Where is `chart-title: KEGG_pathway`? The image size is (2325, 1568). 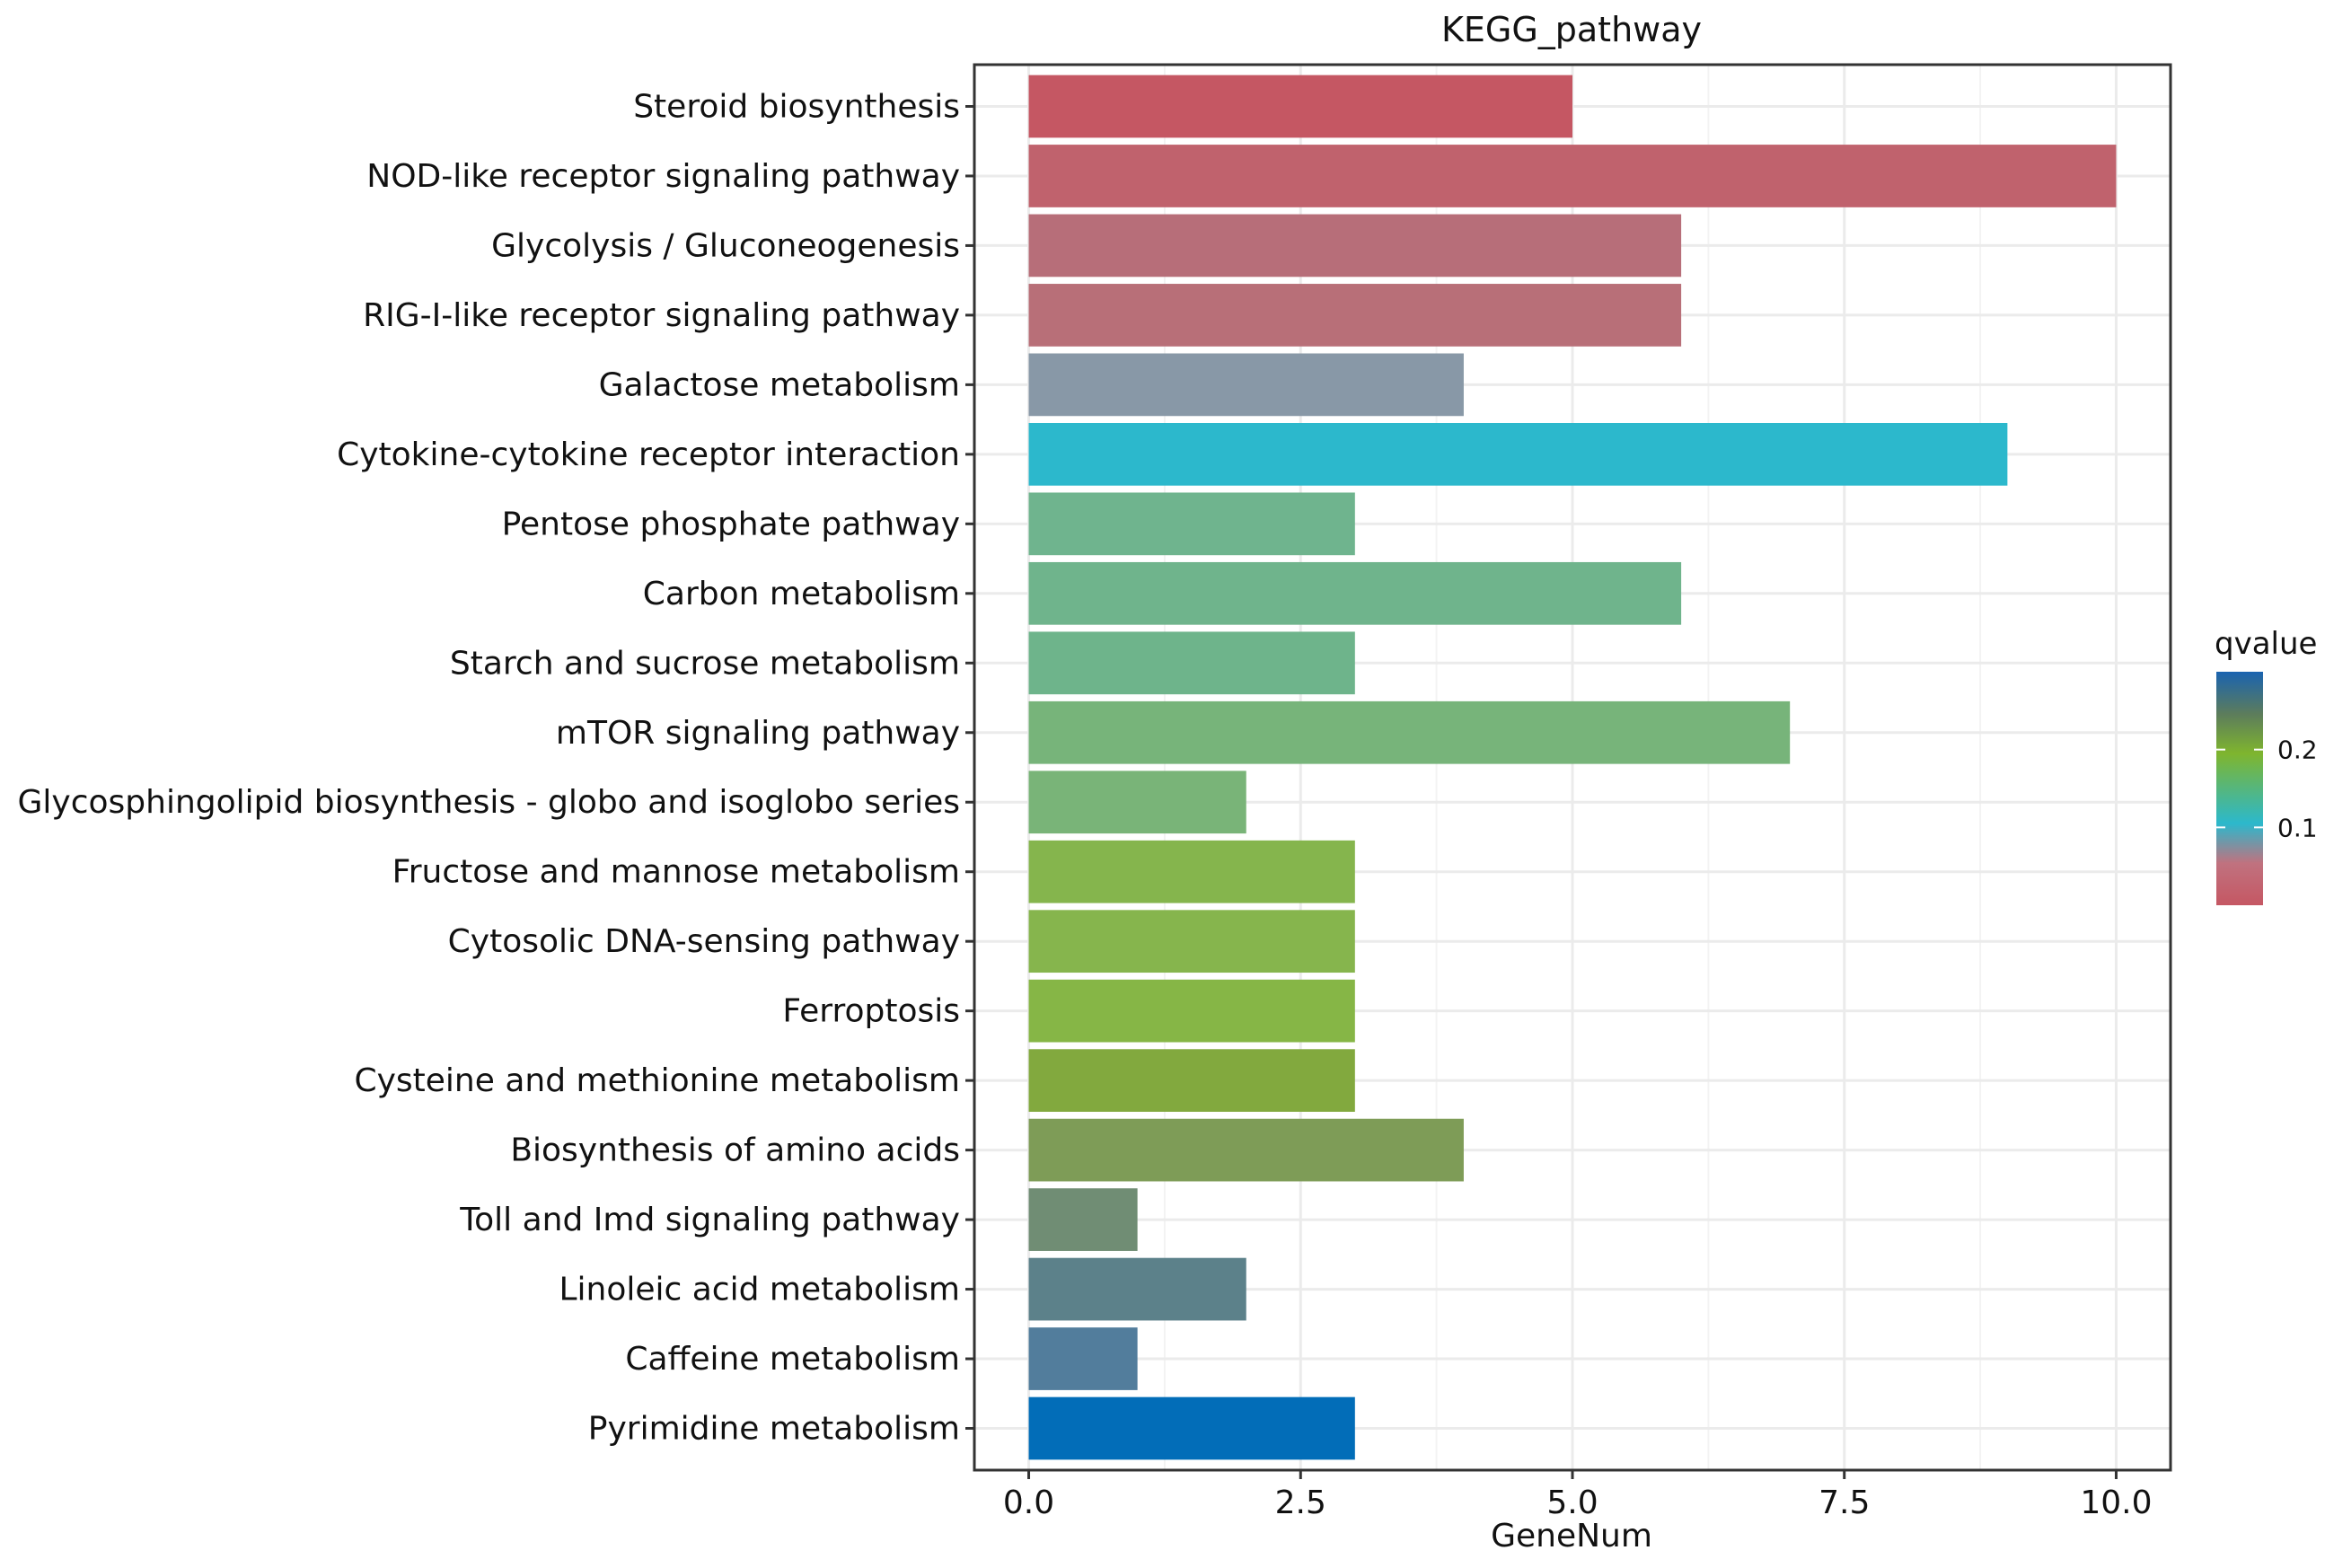
chart-title: KEGG_pathway is located at coordinates (1571, 29).